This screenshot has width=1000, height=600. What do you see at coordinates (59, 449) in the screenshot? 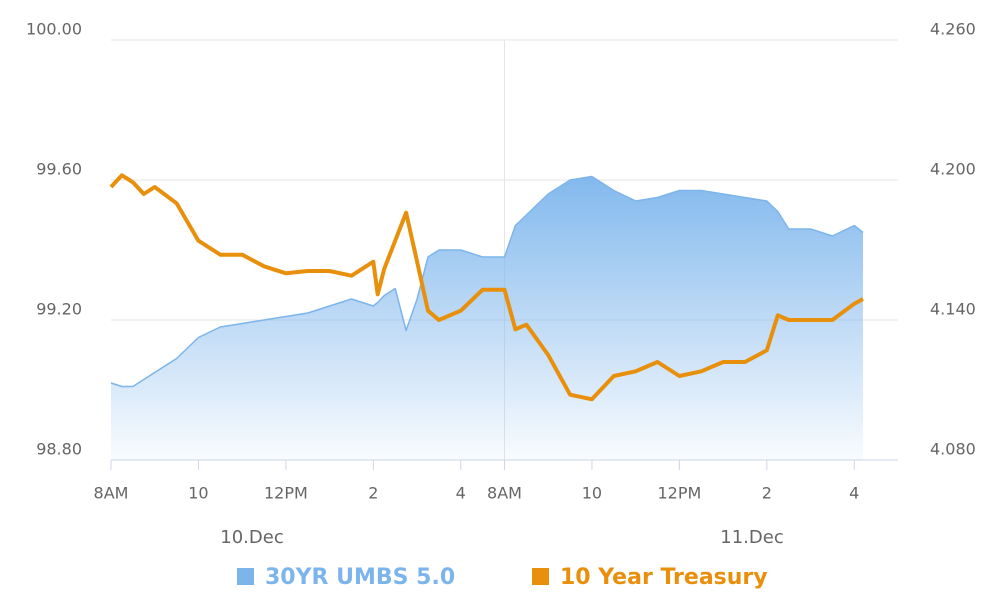
I see `y-tick-label: 98.80` at bounding box center [59, 449].